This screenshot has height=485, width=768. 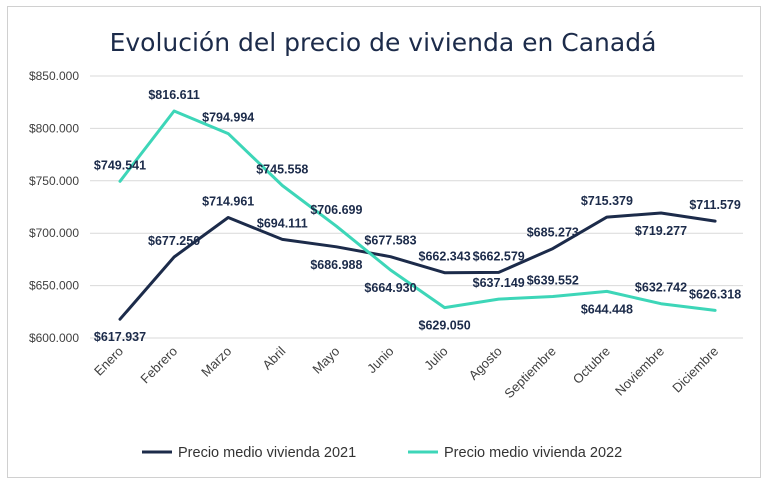 I want to click on y-tick-label: $750.000, so click(x=54, y=181).